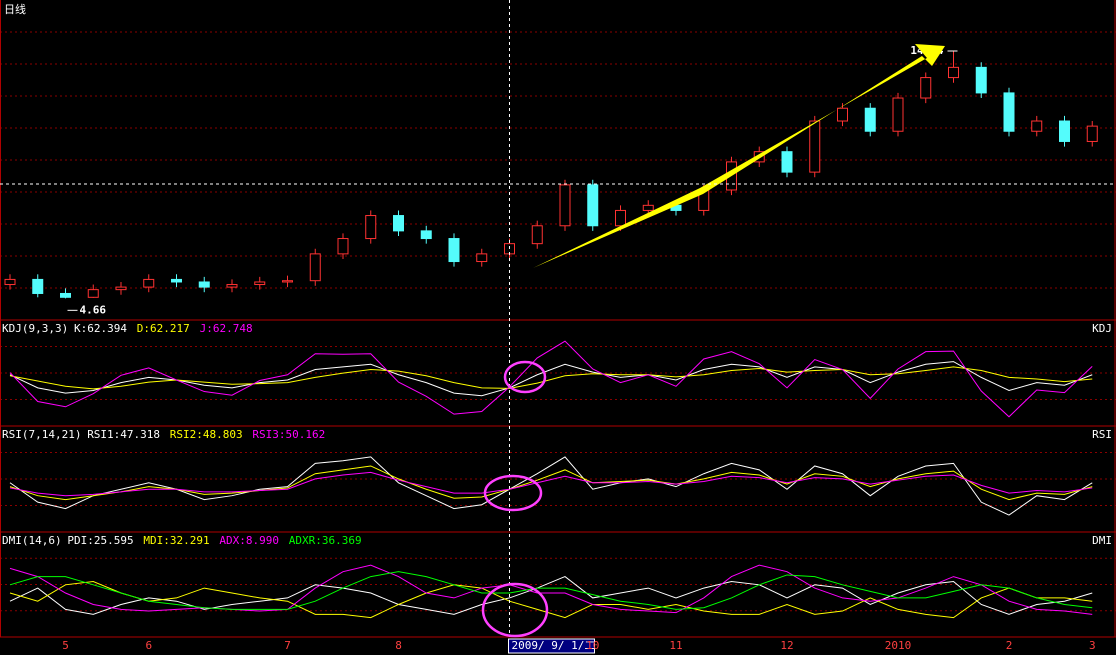  I want to click on legend-entry: ADXR:36.369, so click(325, 540).